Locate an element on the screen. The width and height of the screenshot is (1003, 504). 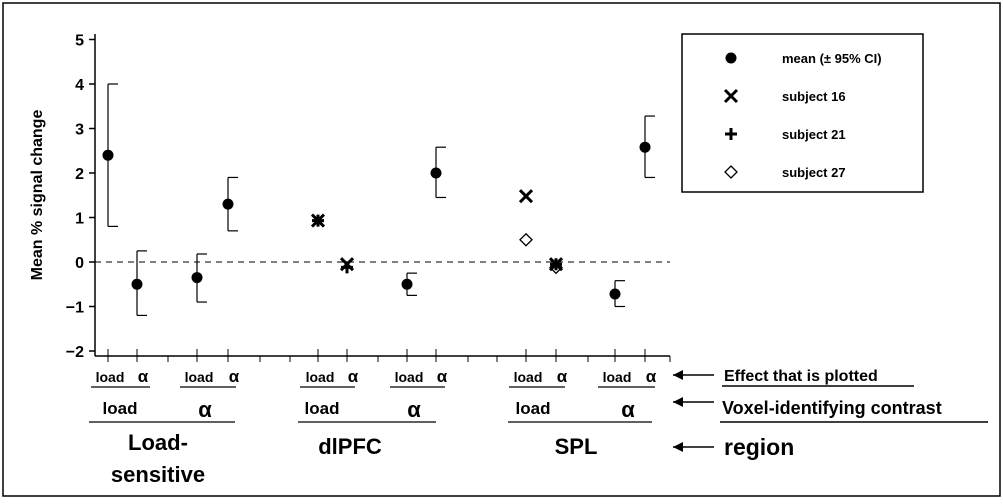
legend-item: subject 27 is located at coordinates (785, 172).